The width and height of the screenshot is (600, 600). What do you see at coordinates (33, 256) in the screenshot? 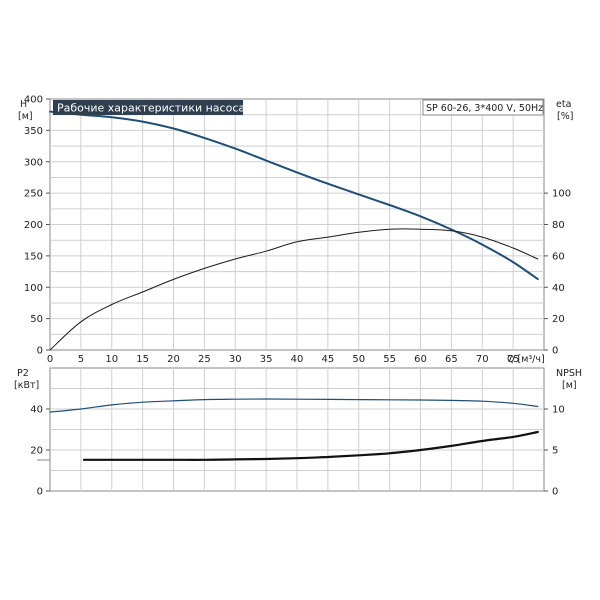
I see `upper-ytick-left-label: 150` at bounding box center [33, 256].